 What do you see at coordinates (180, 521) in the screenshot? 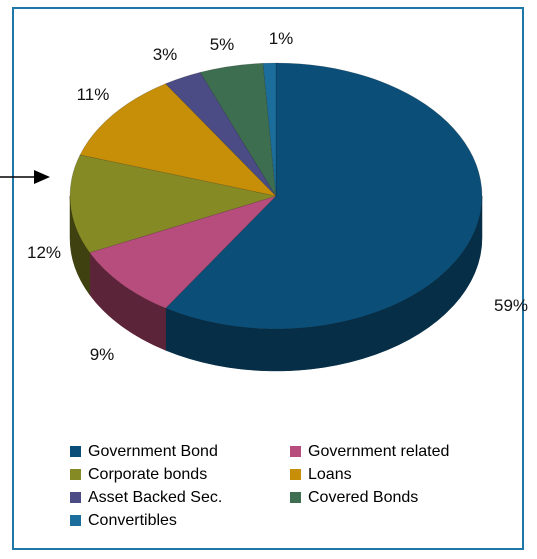
I see `legend-item-convertibles: Convertibles` at bounding box center [180, 521].